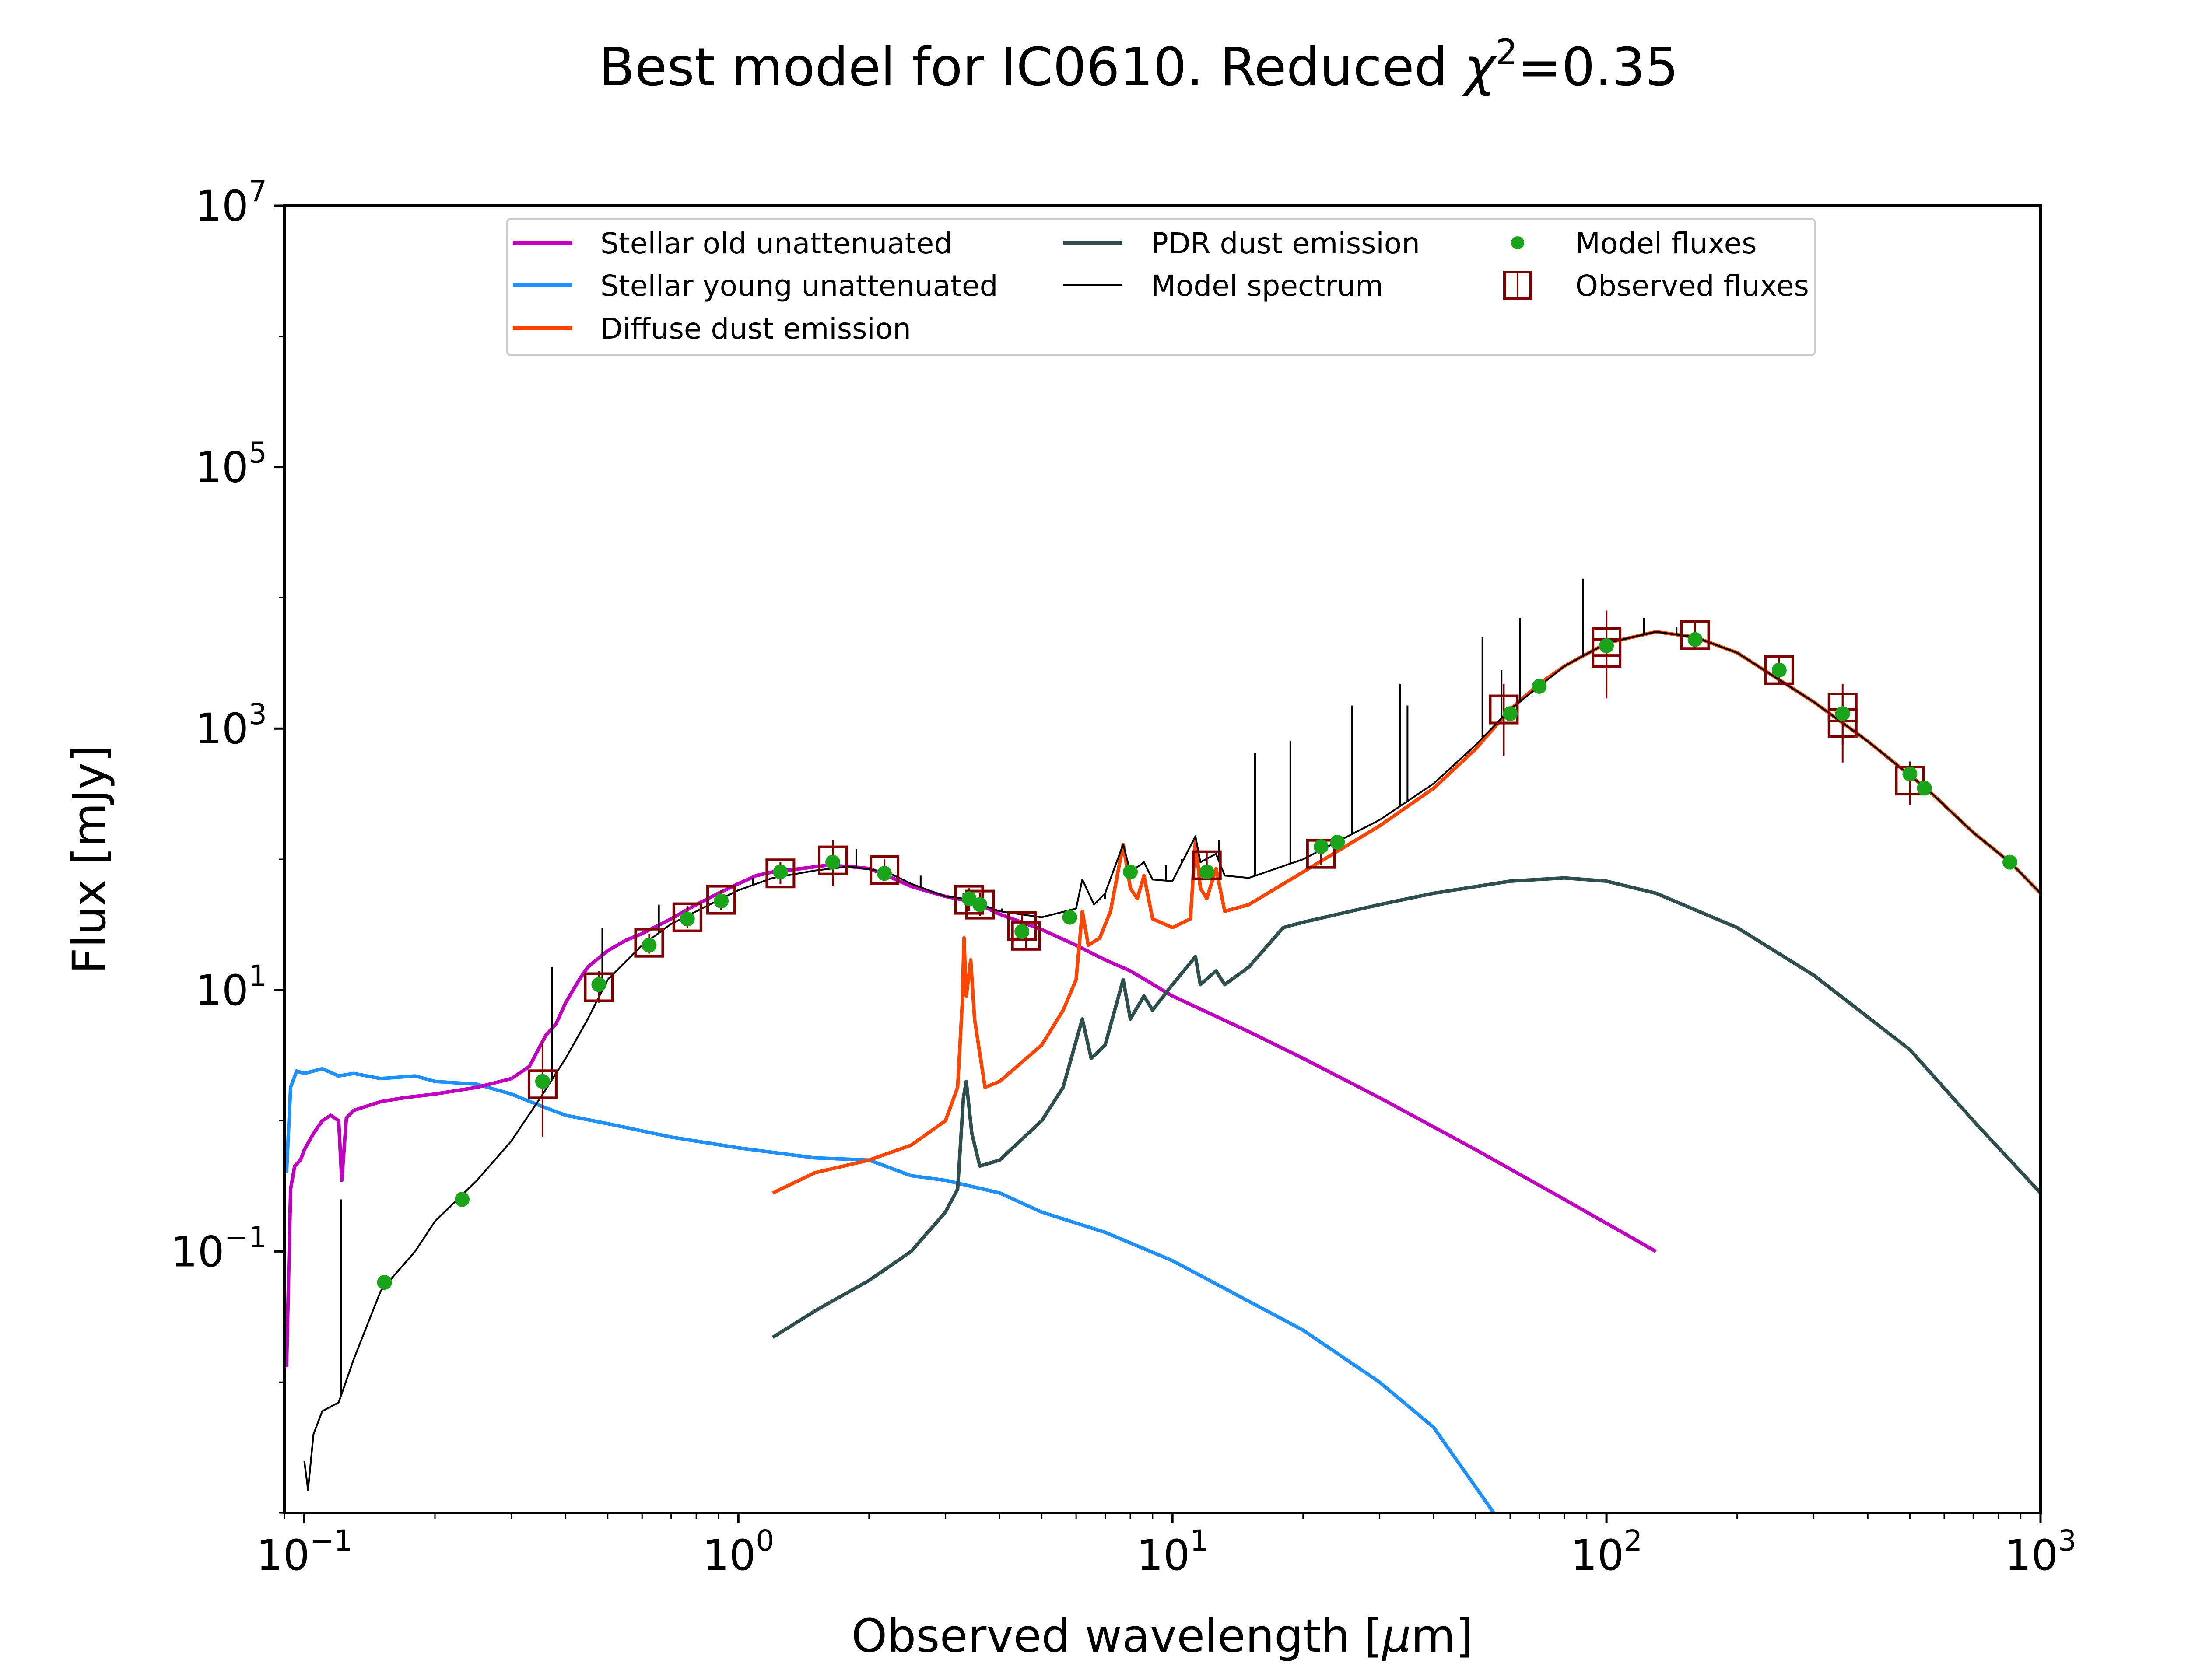 This screenshot has width=2188, height=1680. I want to click on chart-title: Best model for IC0610. Reduced χ2=0.35, so click(1139, 65).